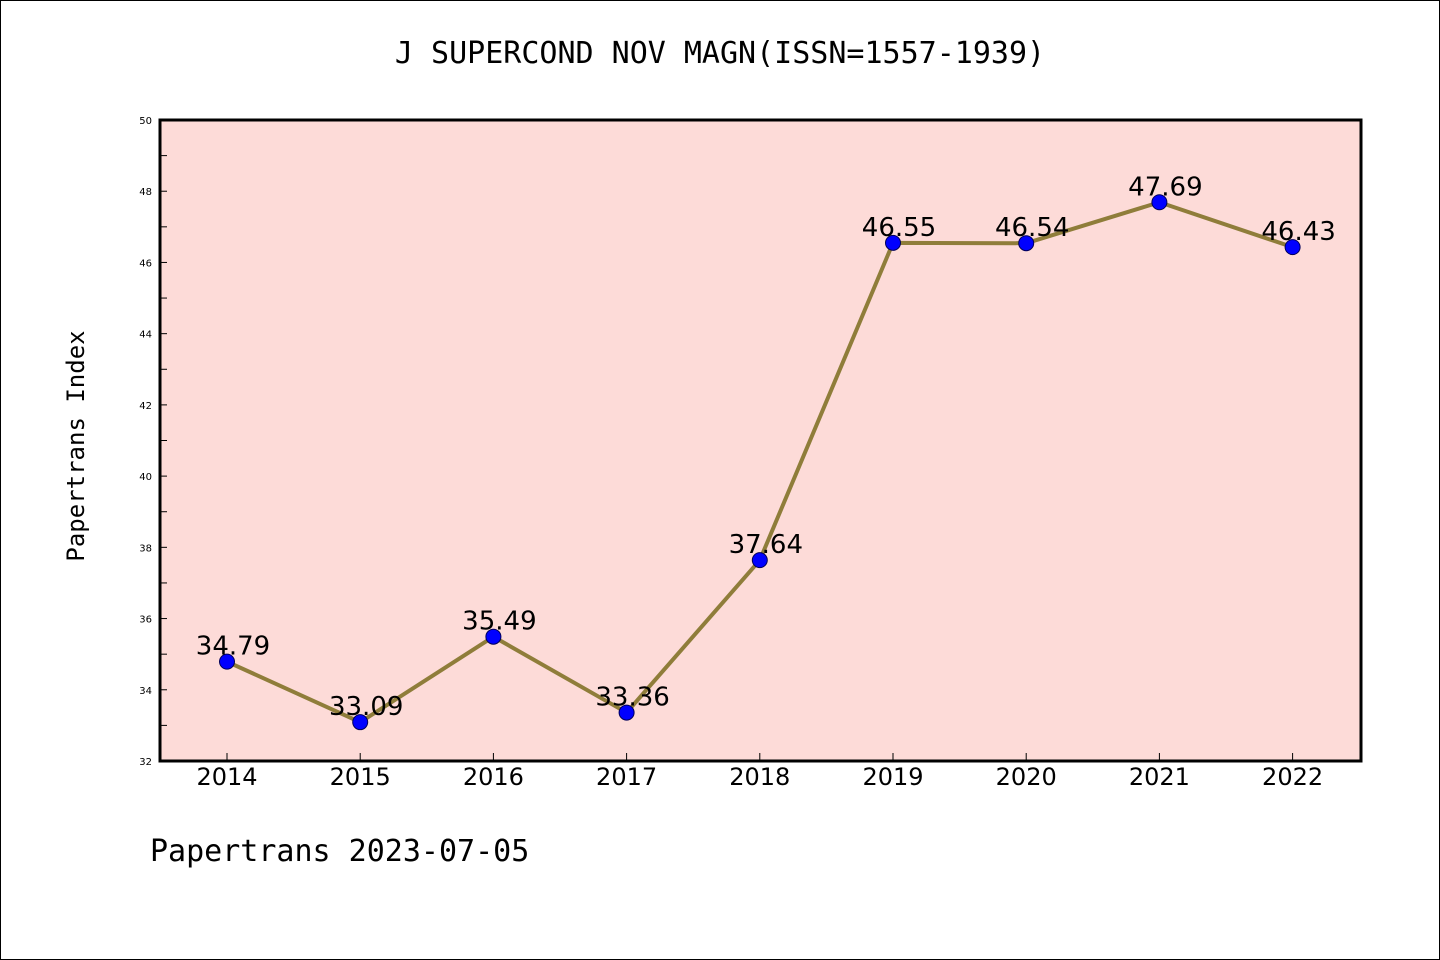 The width and height of the screenshot is (1440, 960). I want to click on y-tick-label: 50, so click(145, 121).